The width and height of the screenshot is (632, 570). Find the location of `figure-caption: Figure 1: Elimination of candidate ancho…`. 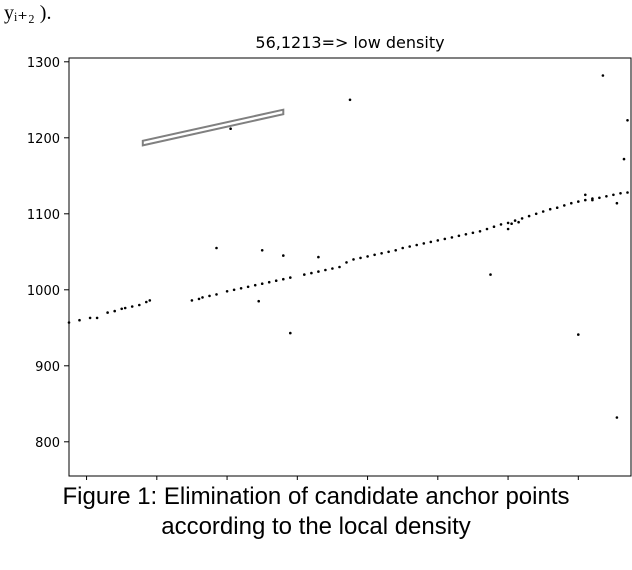

figure-caption: Figure 1: Elimination of candidate ancho… is located at coordinates (316, 512).